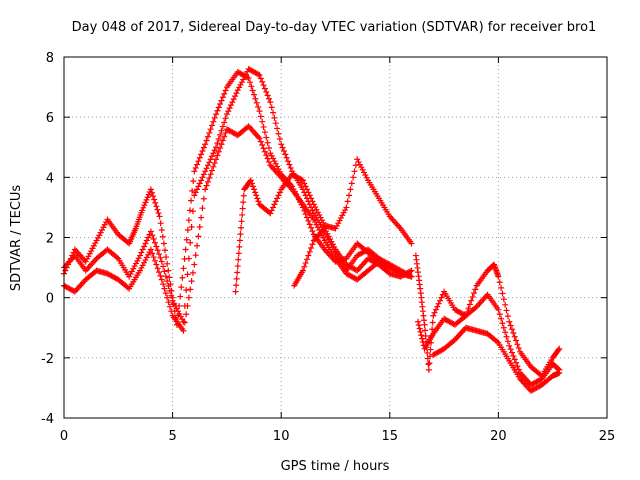 This screenshot has height=480, width=640. What do you see at coordinates (50, 58) in the screenshot?
I see `y-tick-label: 8` at bounding box center [50, 58].